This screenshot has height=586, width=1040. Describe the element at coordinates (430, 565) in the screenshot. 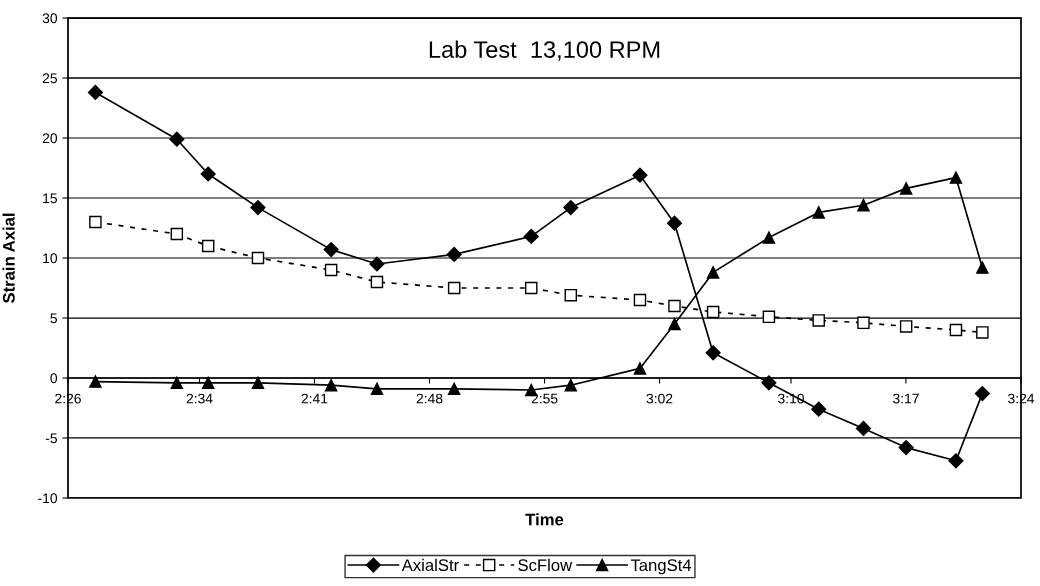

I see `legend-label: AxialStr` at that location.